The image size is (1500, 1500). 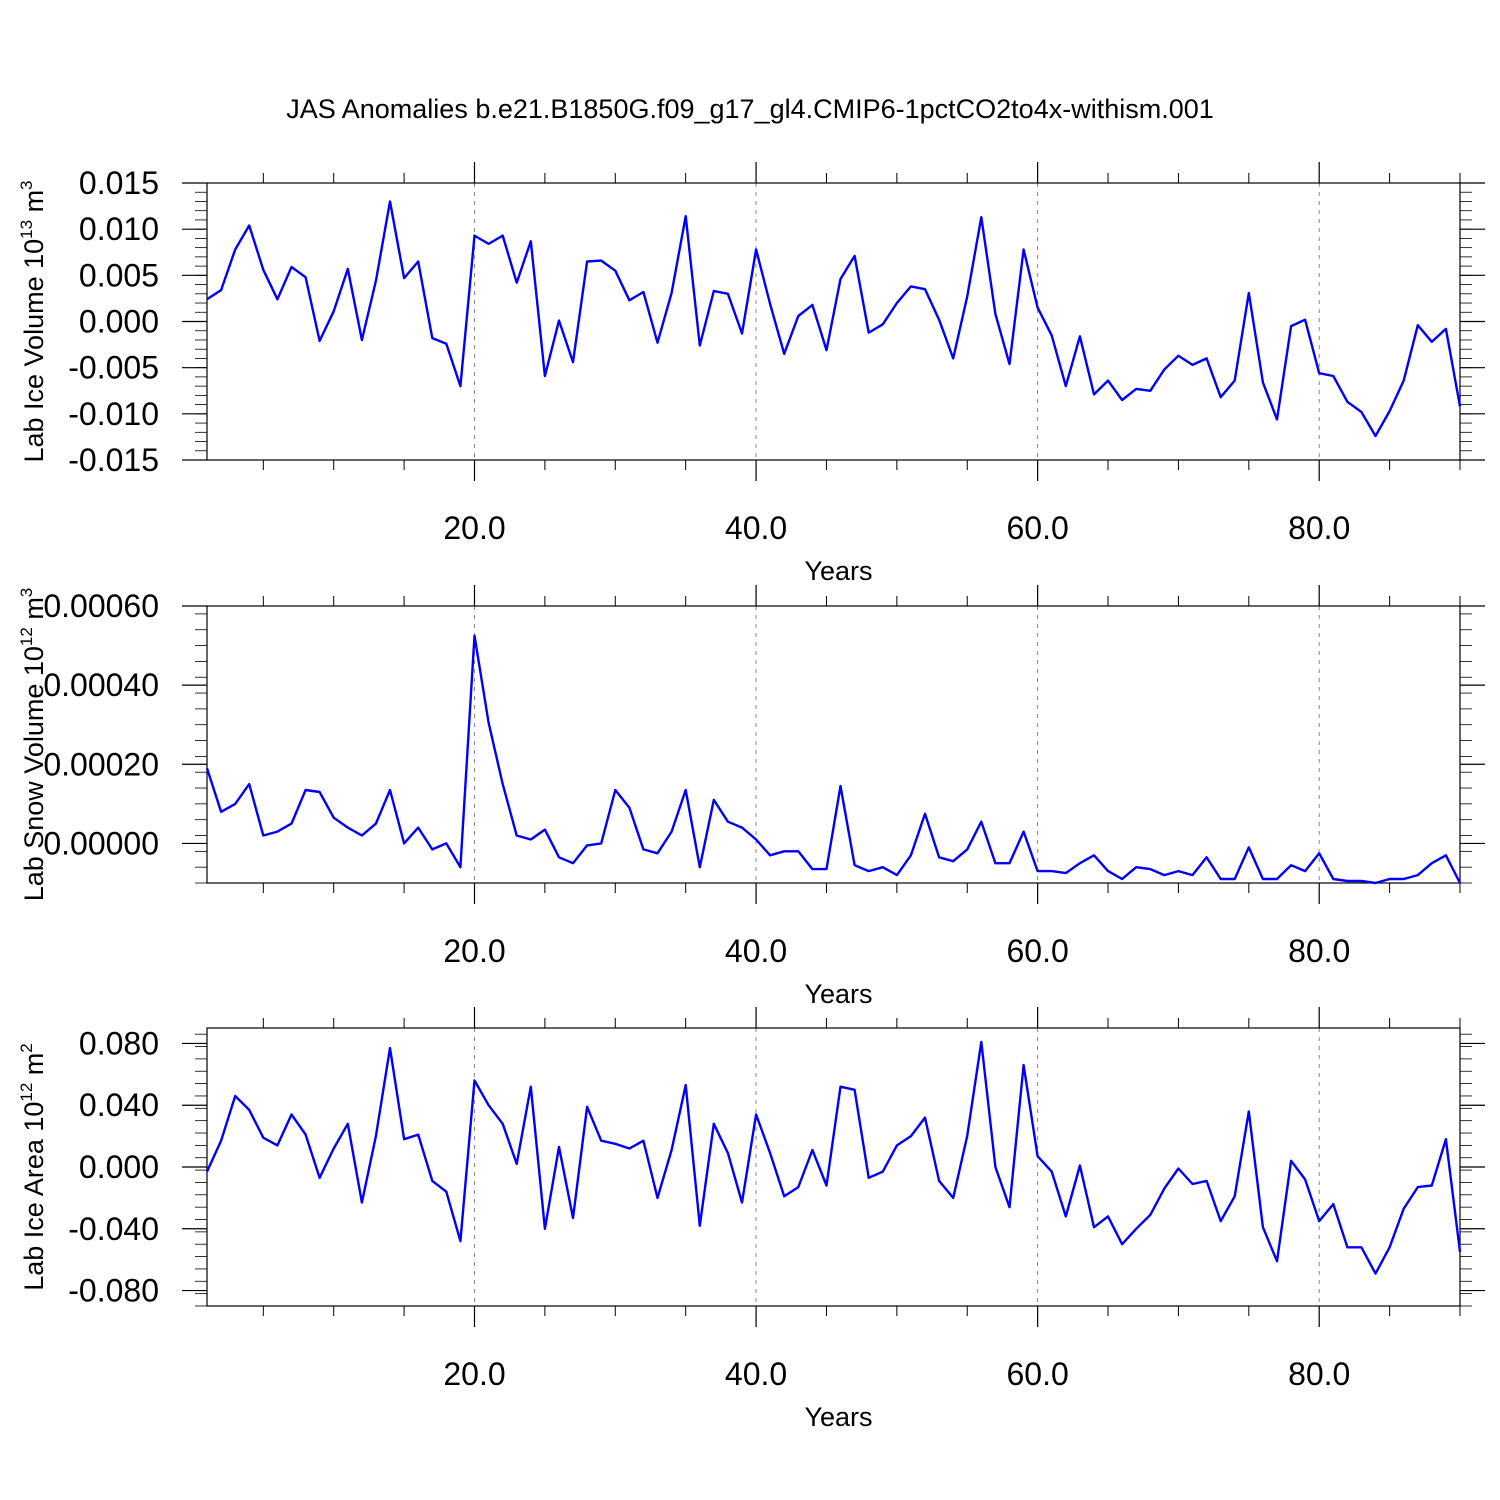 I want to click on y-tick-label: 0.005, so click(x=119, y=275).